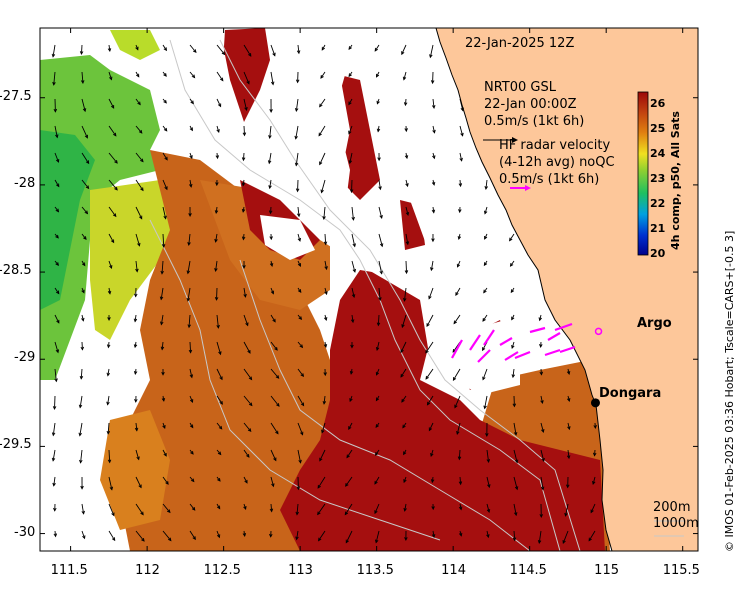  What do you see at coordinates (595, 403) in the screenshot?
I see `dongara-marker` at bounding box center [595, 403].